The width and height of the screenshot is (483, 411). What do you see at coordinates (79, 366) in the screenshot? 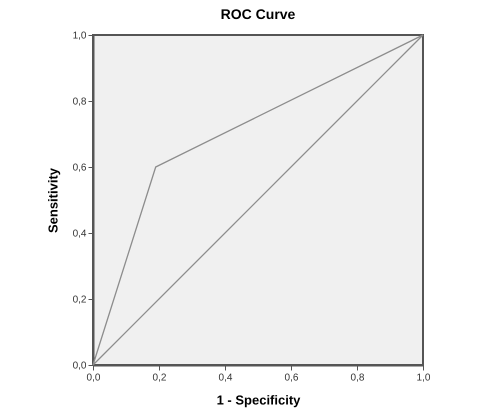
I see `y-tick-label: 0,0` at bounding box center [79, 366].